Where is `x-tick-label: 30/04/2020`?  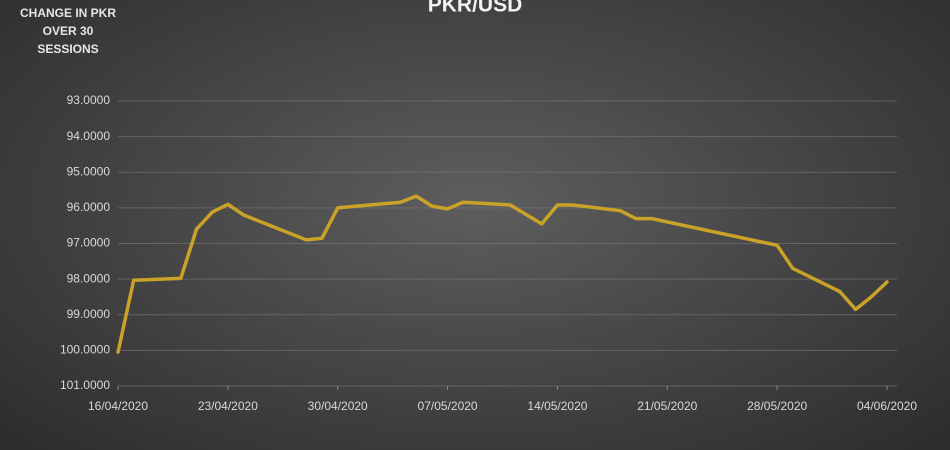
x-tick-label: 30/04/2020 is located at coordinates (338, 406).